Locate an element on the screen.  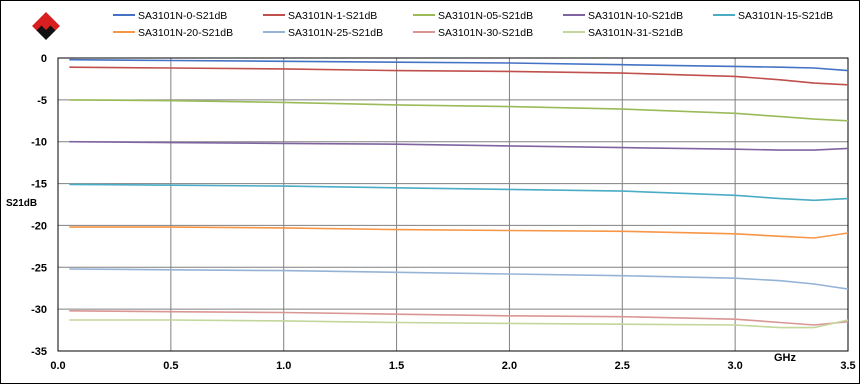
x-tick-label: 0.0 is located at coordinates (57, 366).